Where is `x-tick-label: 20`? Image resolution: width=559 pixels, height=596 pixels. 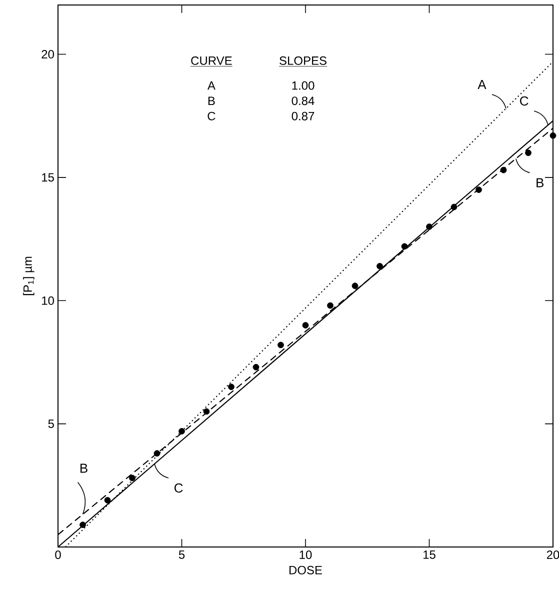 x-tick-label: 20 is located at coordinates (552, 555).